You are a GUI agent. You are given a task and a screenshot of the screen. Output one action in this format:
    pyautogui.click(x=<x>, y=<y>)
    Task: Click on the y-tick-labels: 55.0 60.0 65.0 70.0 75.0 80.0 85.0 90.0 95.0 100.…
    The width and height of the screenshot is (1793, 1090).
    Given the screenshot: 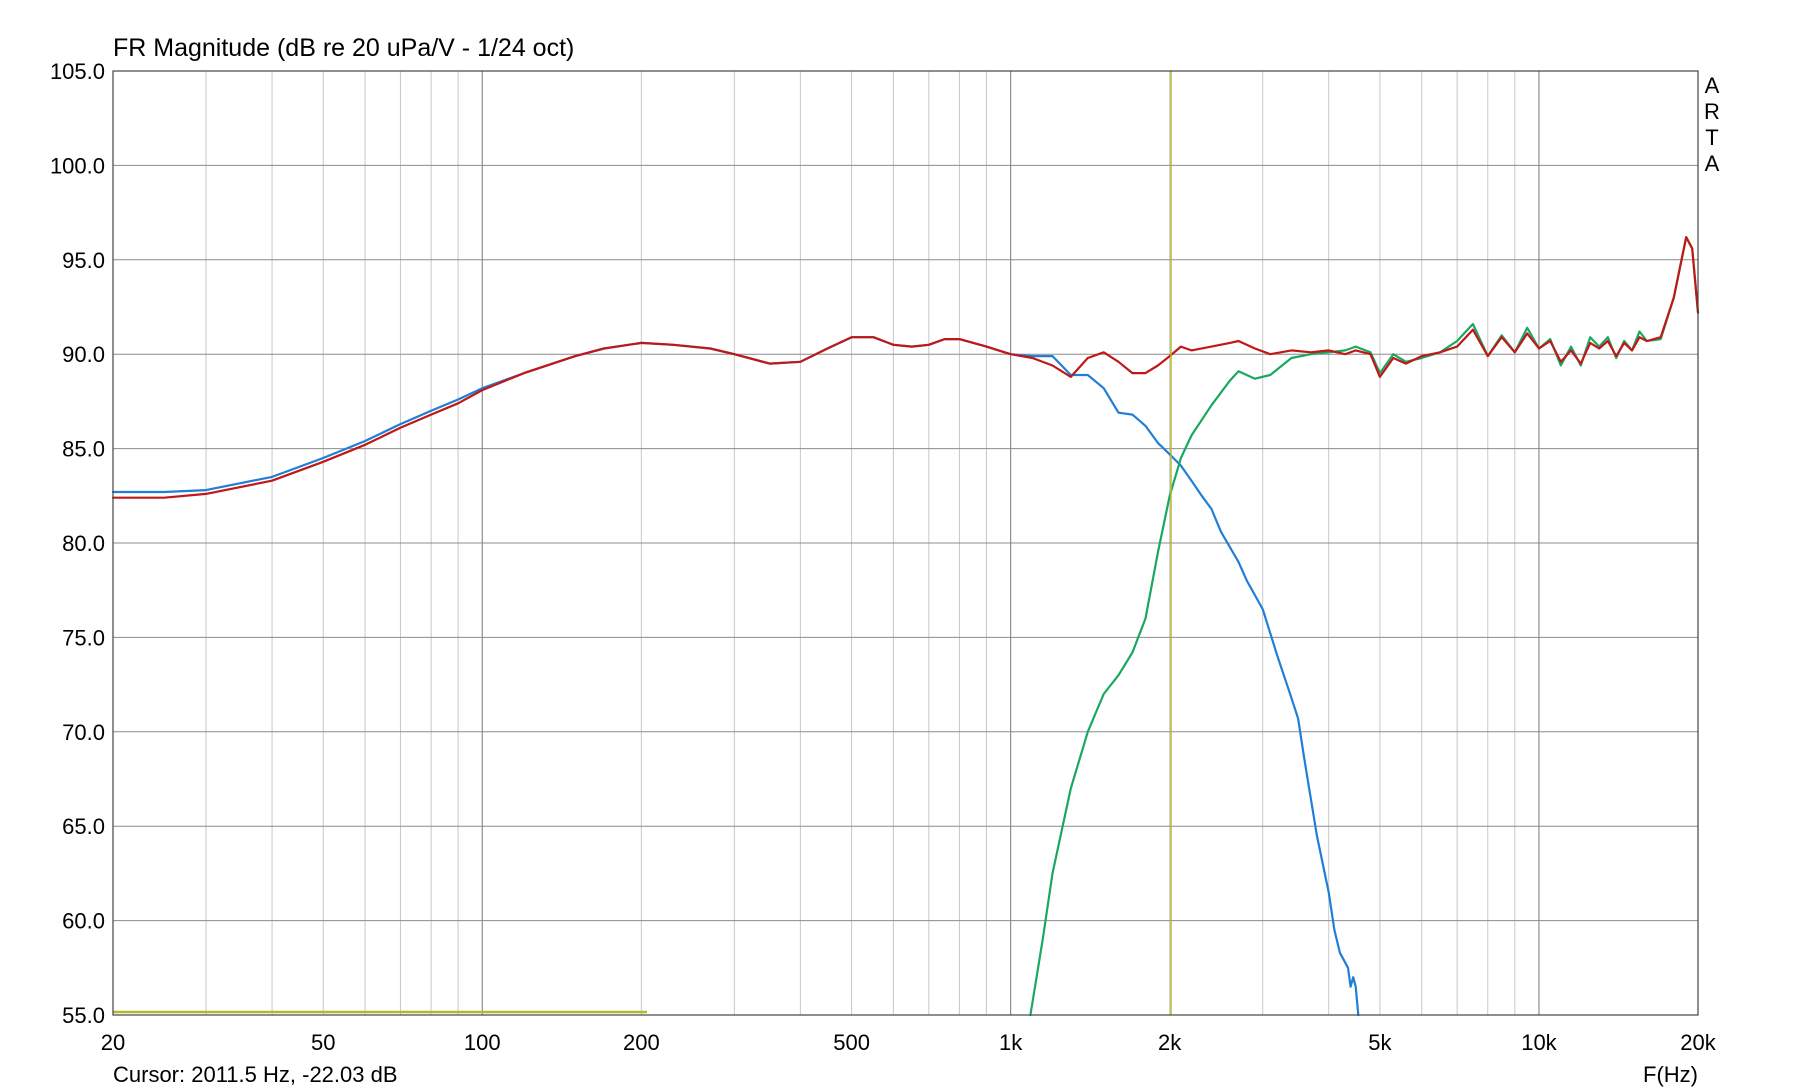 What is the action you would take?
    pyautogui.click(x=77, y=543)
    